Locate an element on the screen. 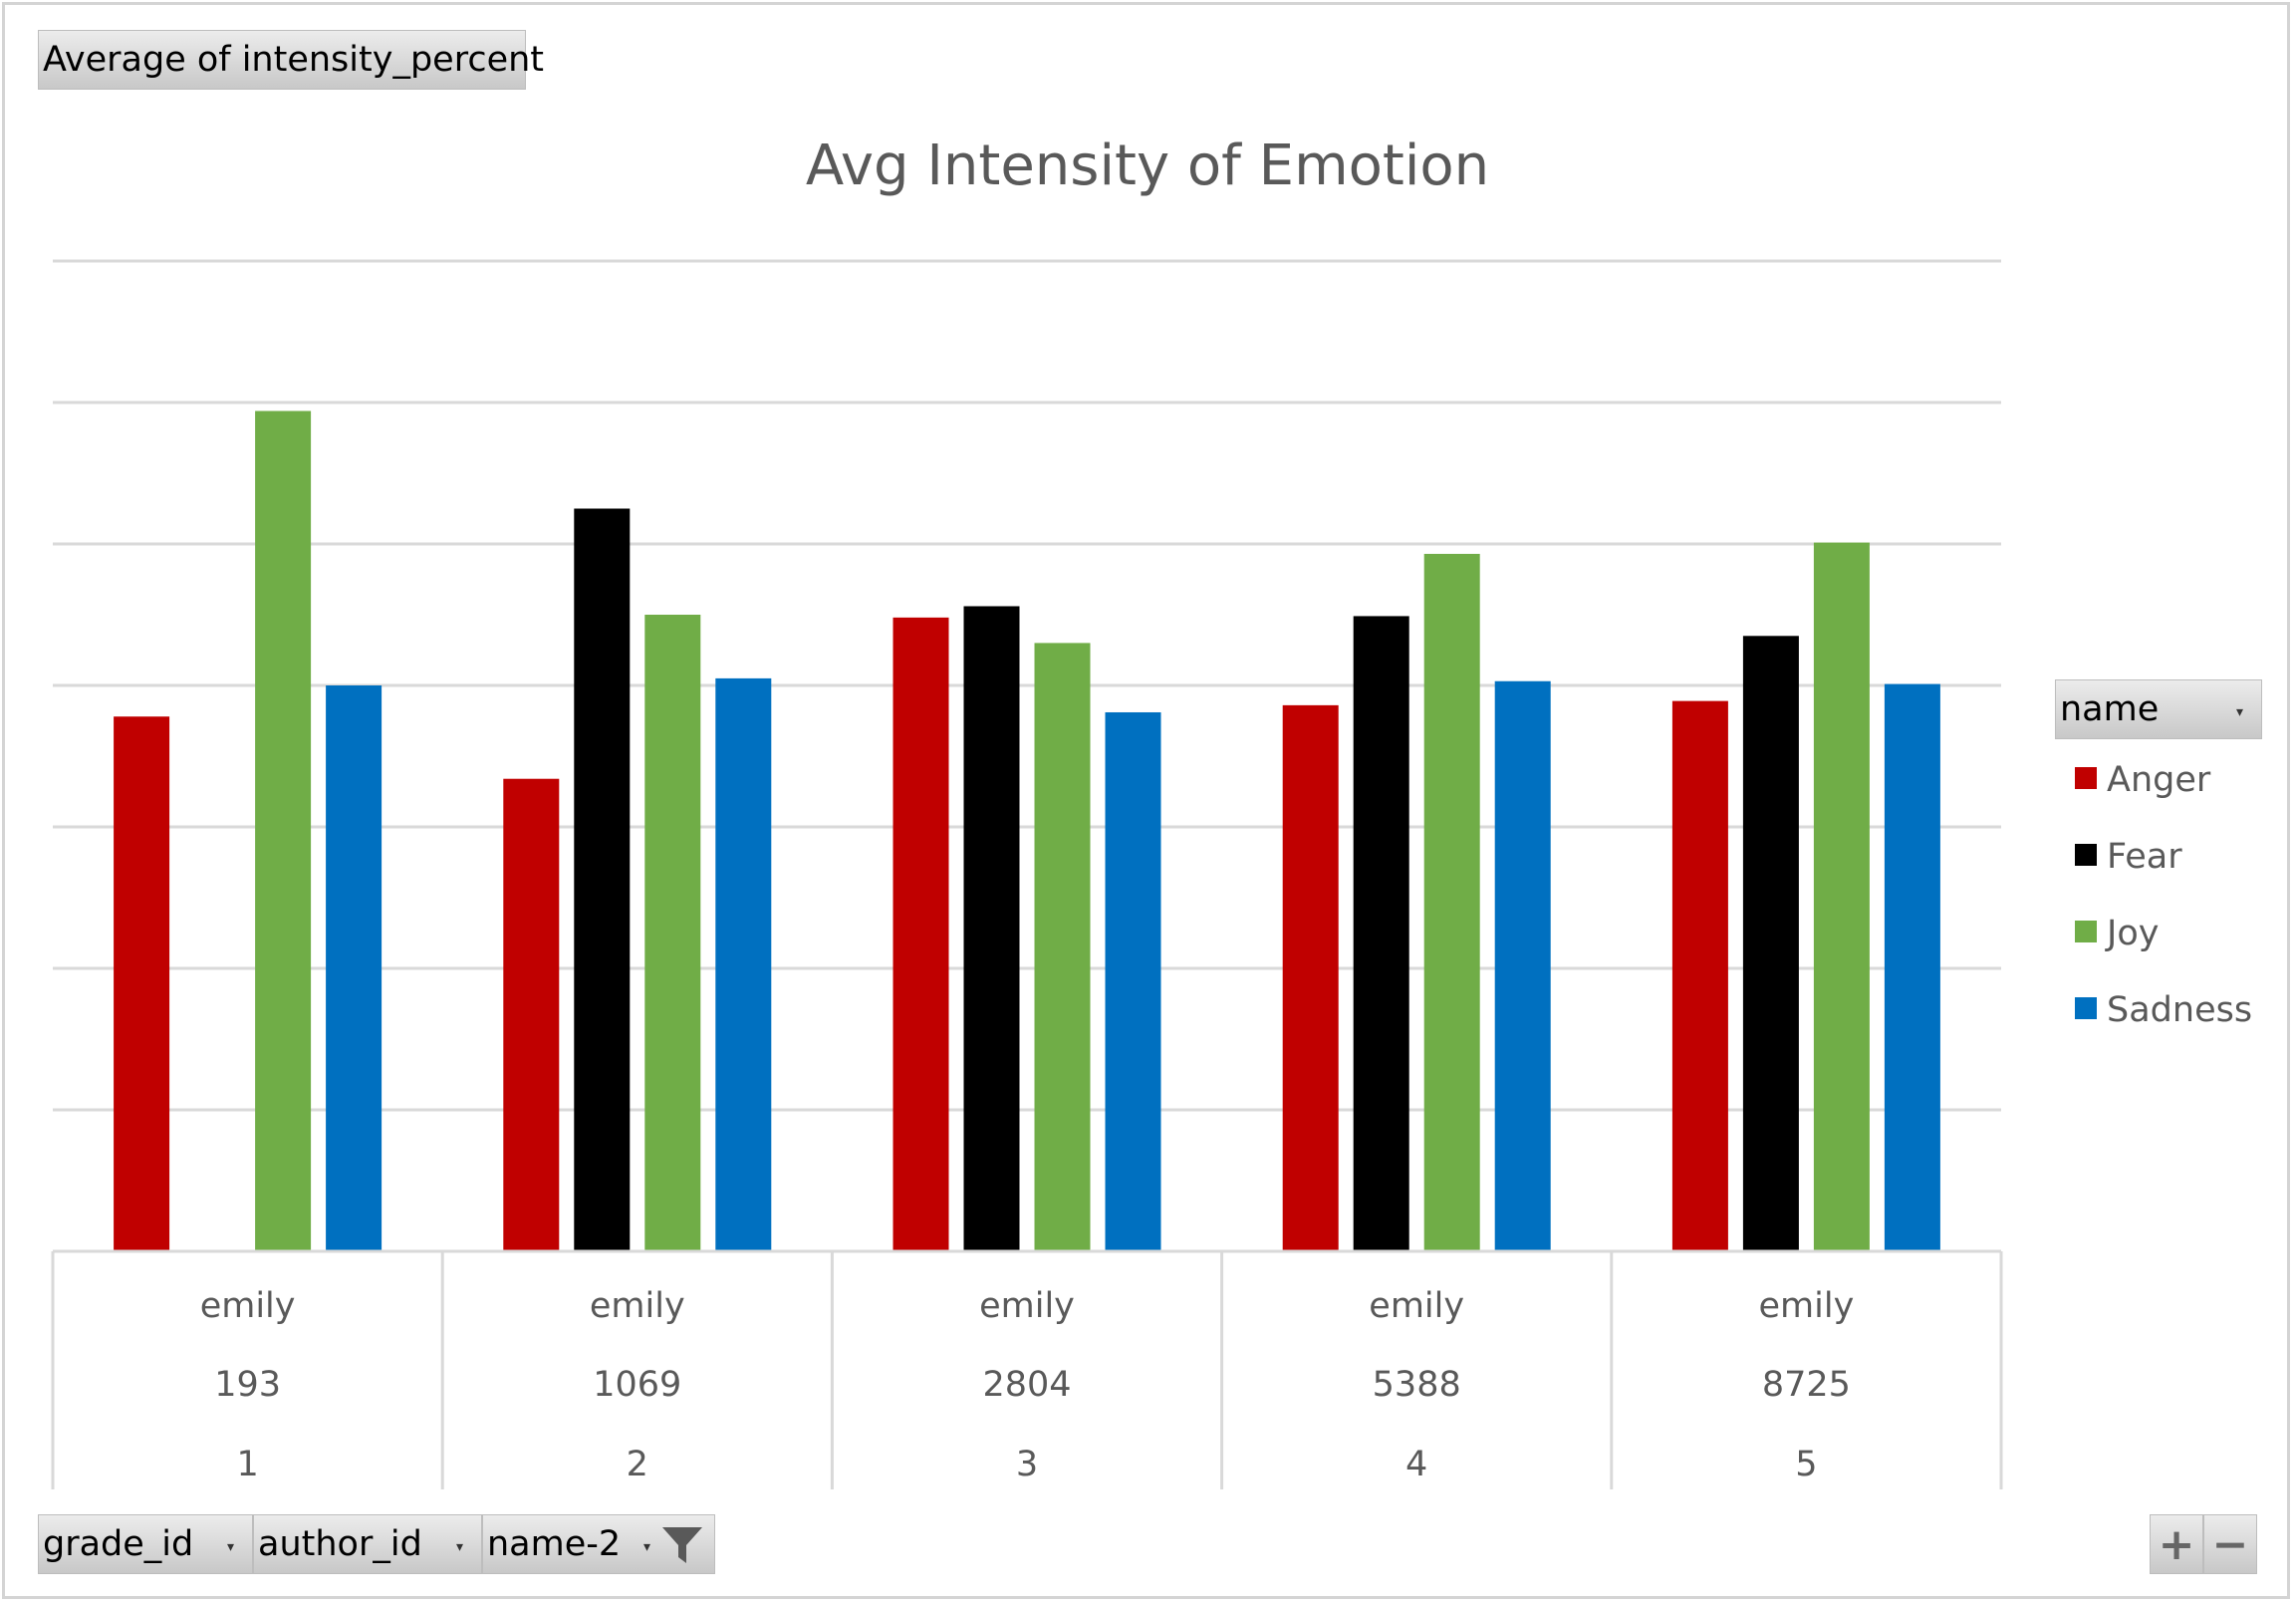 The image size is (2296, 1605). minus-icon: − is located at coordinates (2230, 1544).